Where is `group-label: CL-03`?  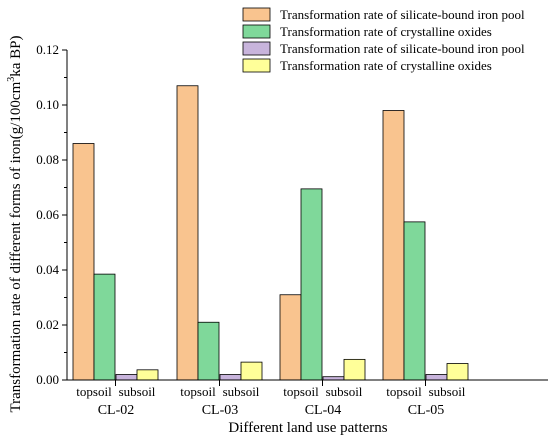
group-label: CL-03 is located at coordinates (220, 410).